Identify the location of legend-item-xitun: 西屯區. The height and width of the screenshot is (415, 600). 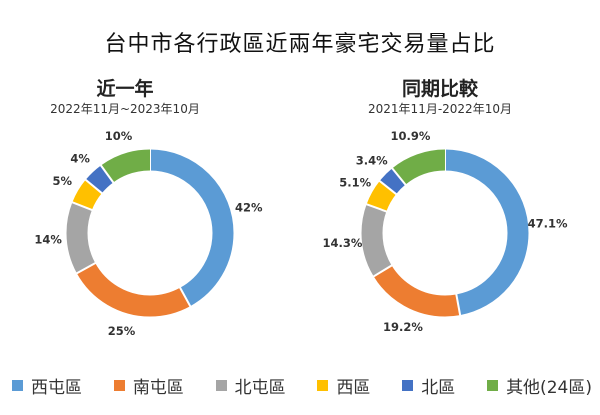
(47, 385).